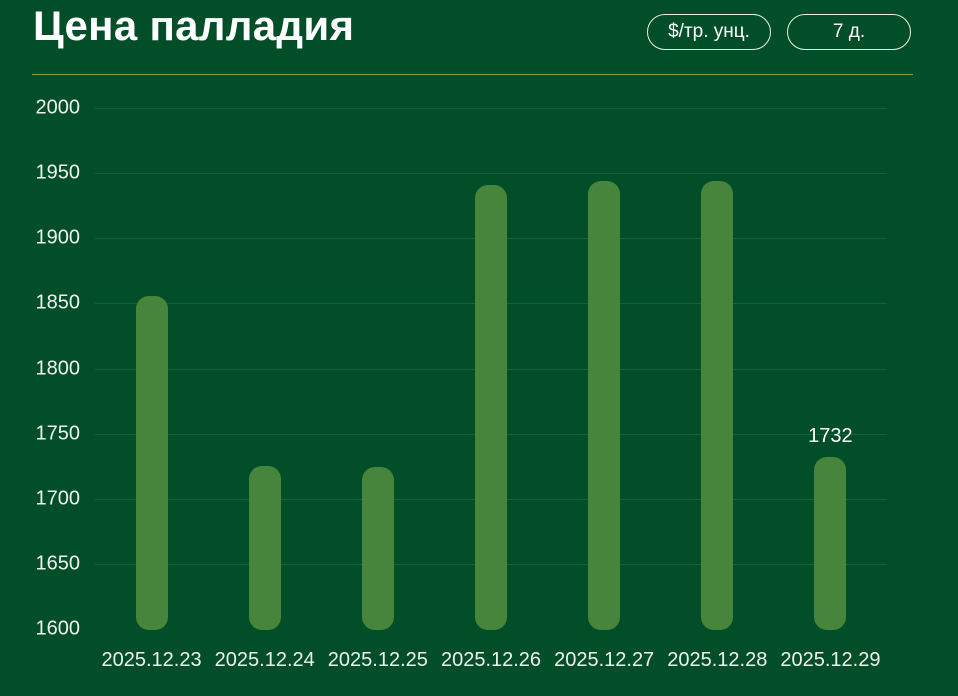 This screenshot has height=696, width=958. Describe the element at coordinates (58, 628) in the screenshot. I see `y-axis-tick-label: 1600` at that location.